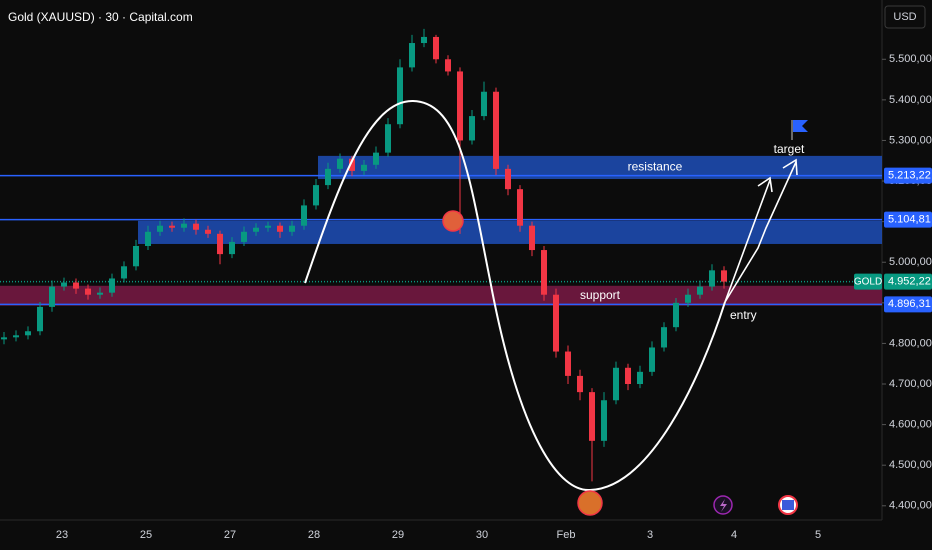 The width and height of the screenshot is (932, 550). Describe the element at coordinates (655, 167) in the screenshot. I see `zone-label: resistance` at that location.